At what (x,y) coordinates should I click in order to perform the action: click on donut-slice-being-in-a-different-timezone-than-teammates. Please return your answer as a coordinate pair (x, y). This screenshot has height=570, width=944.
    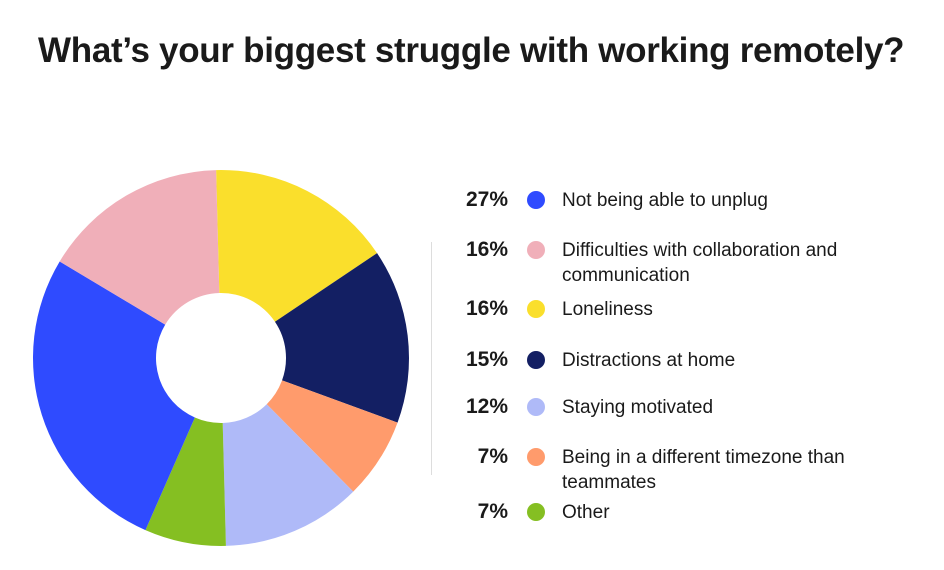
    Looking at the image, I should click on (332, 436).